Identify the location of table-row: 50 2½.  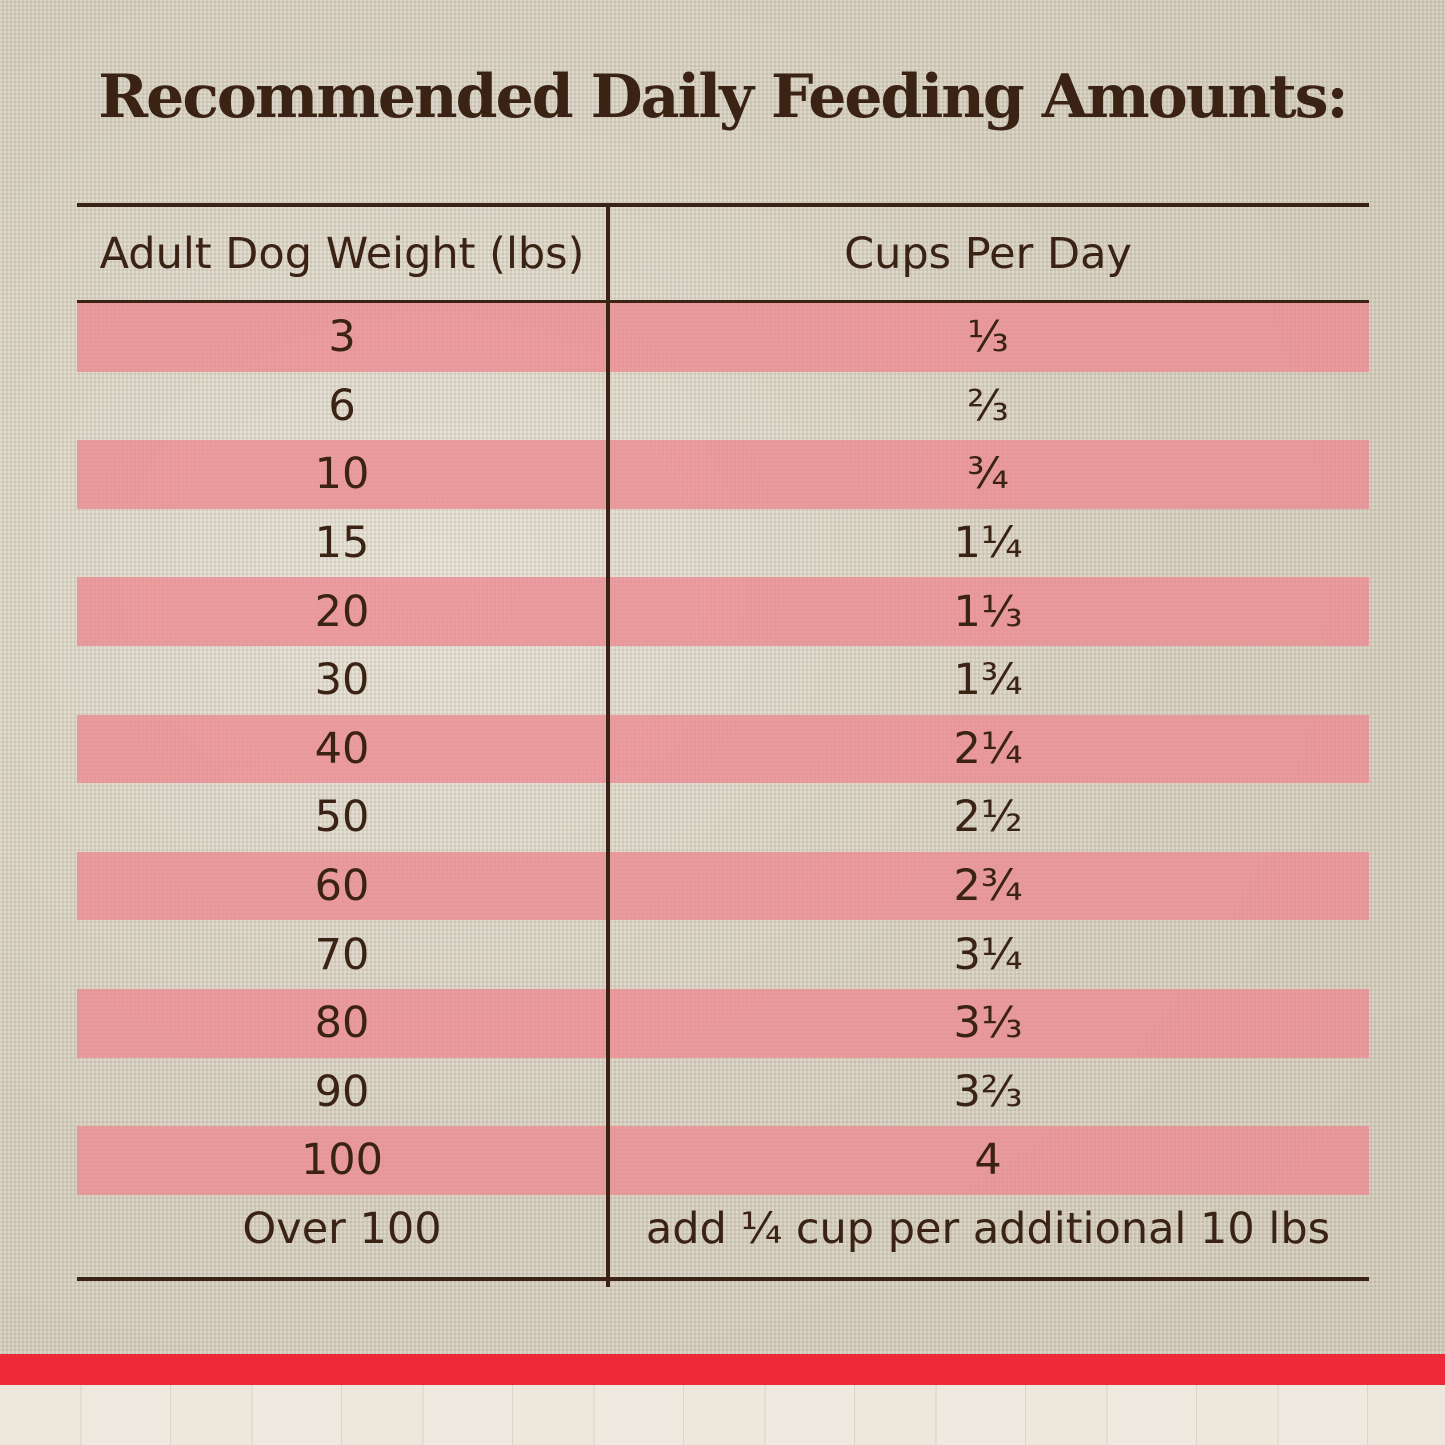
(723, 817).